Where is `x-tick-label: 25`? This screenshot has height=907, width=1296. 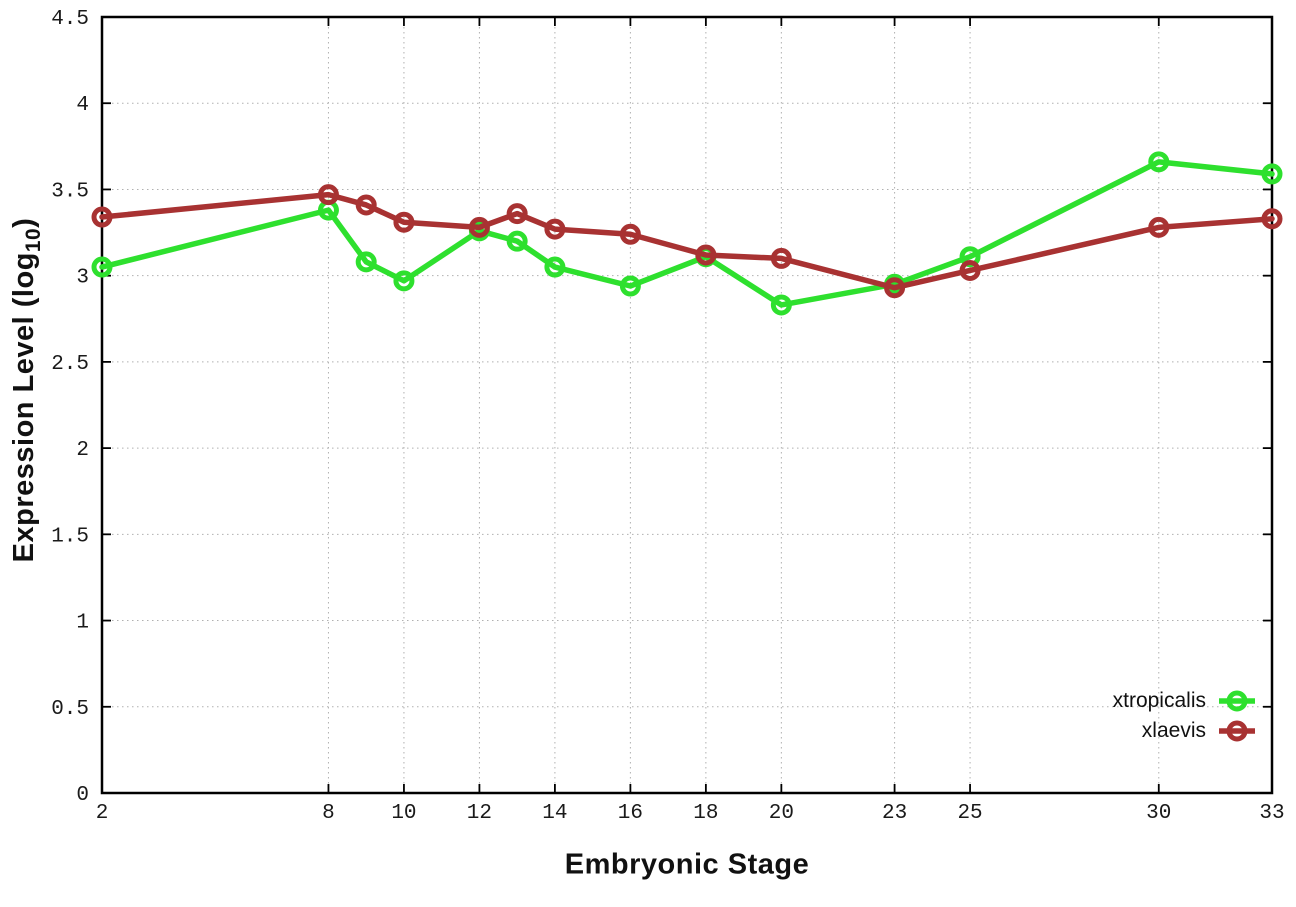
x-tick-label: 25 is located at coordinates (969, 813).